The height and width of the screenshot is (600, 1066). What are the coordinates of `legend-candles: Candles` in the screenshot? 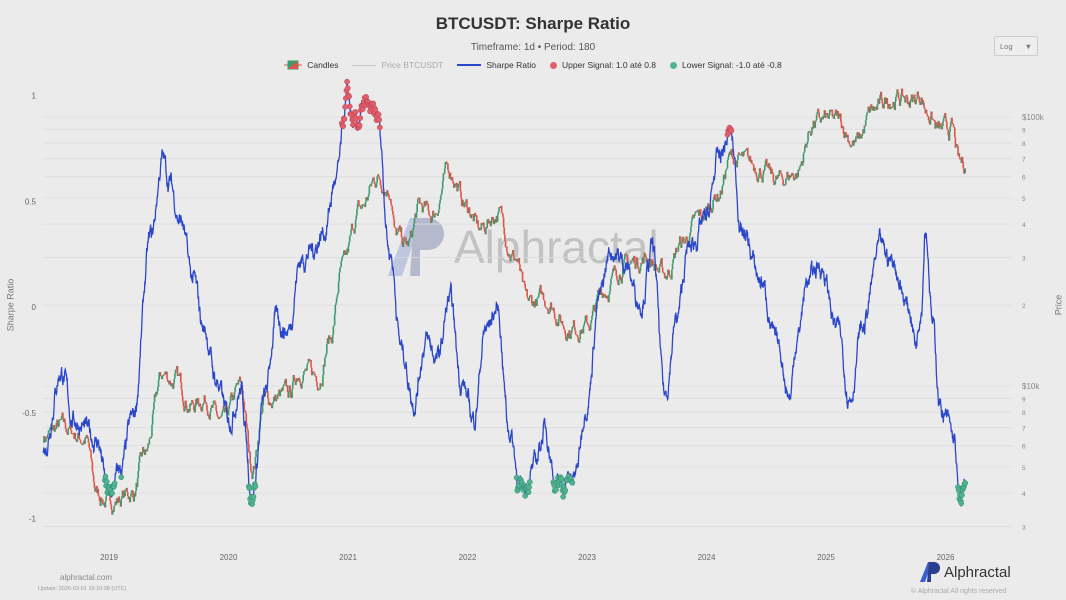 It's located at (311, 65).